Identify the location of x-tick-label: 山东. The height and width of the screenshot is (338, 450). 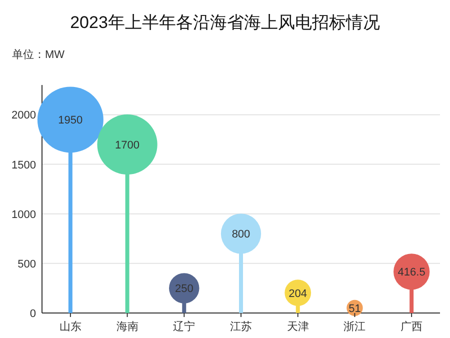
(70, 326).